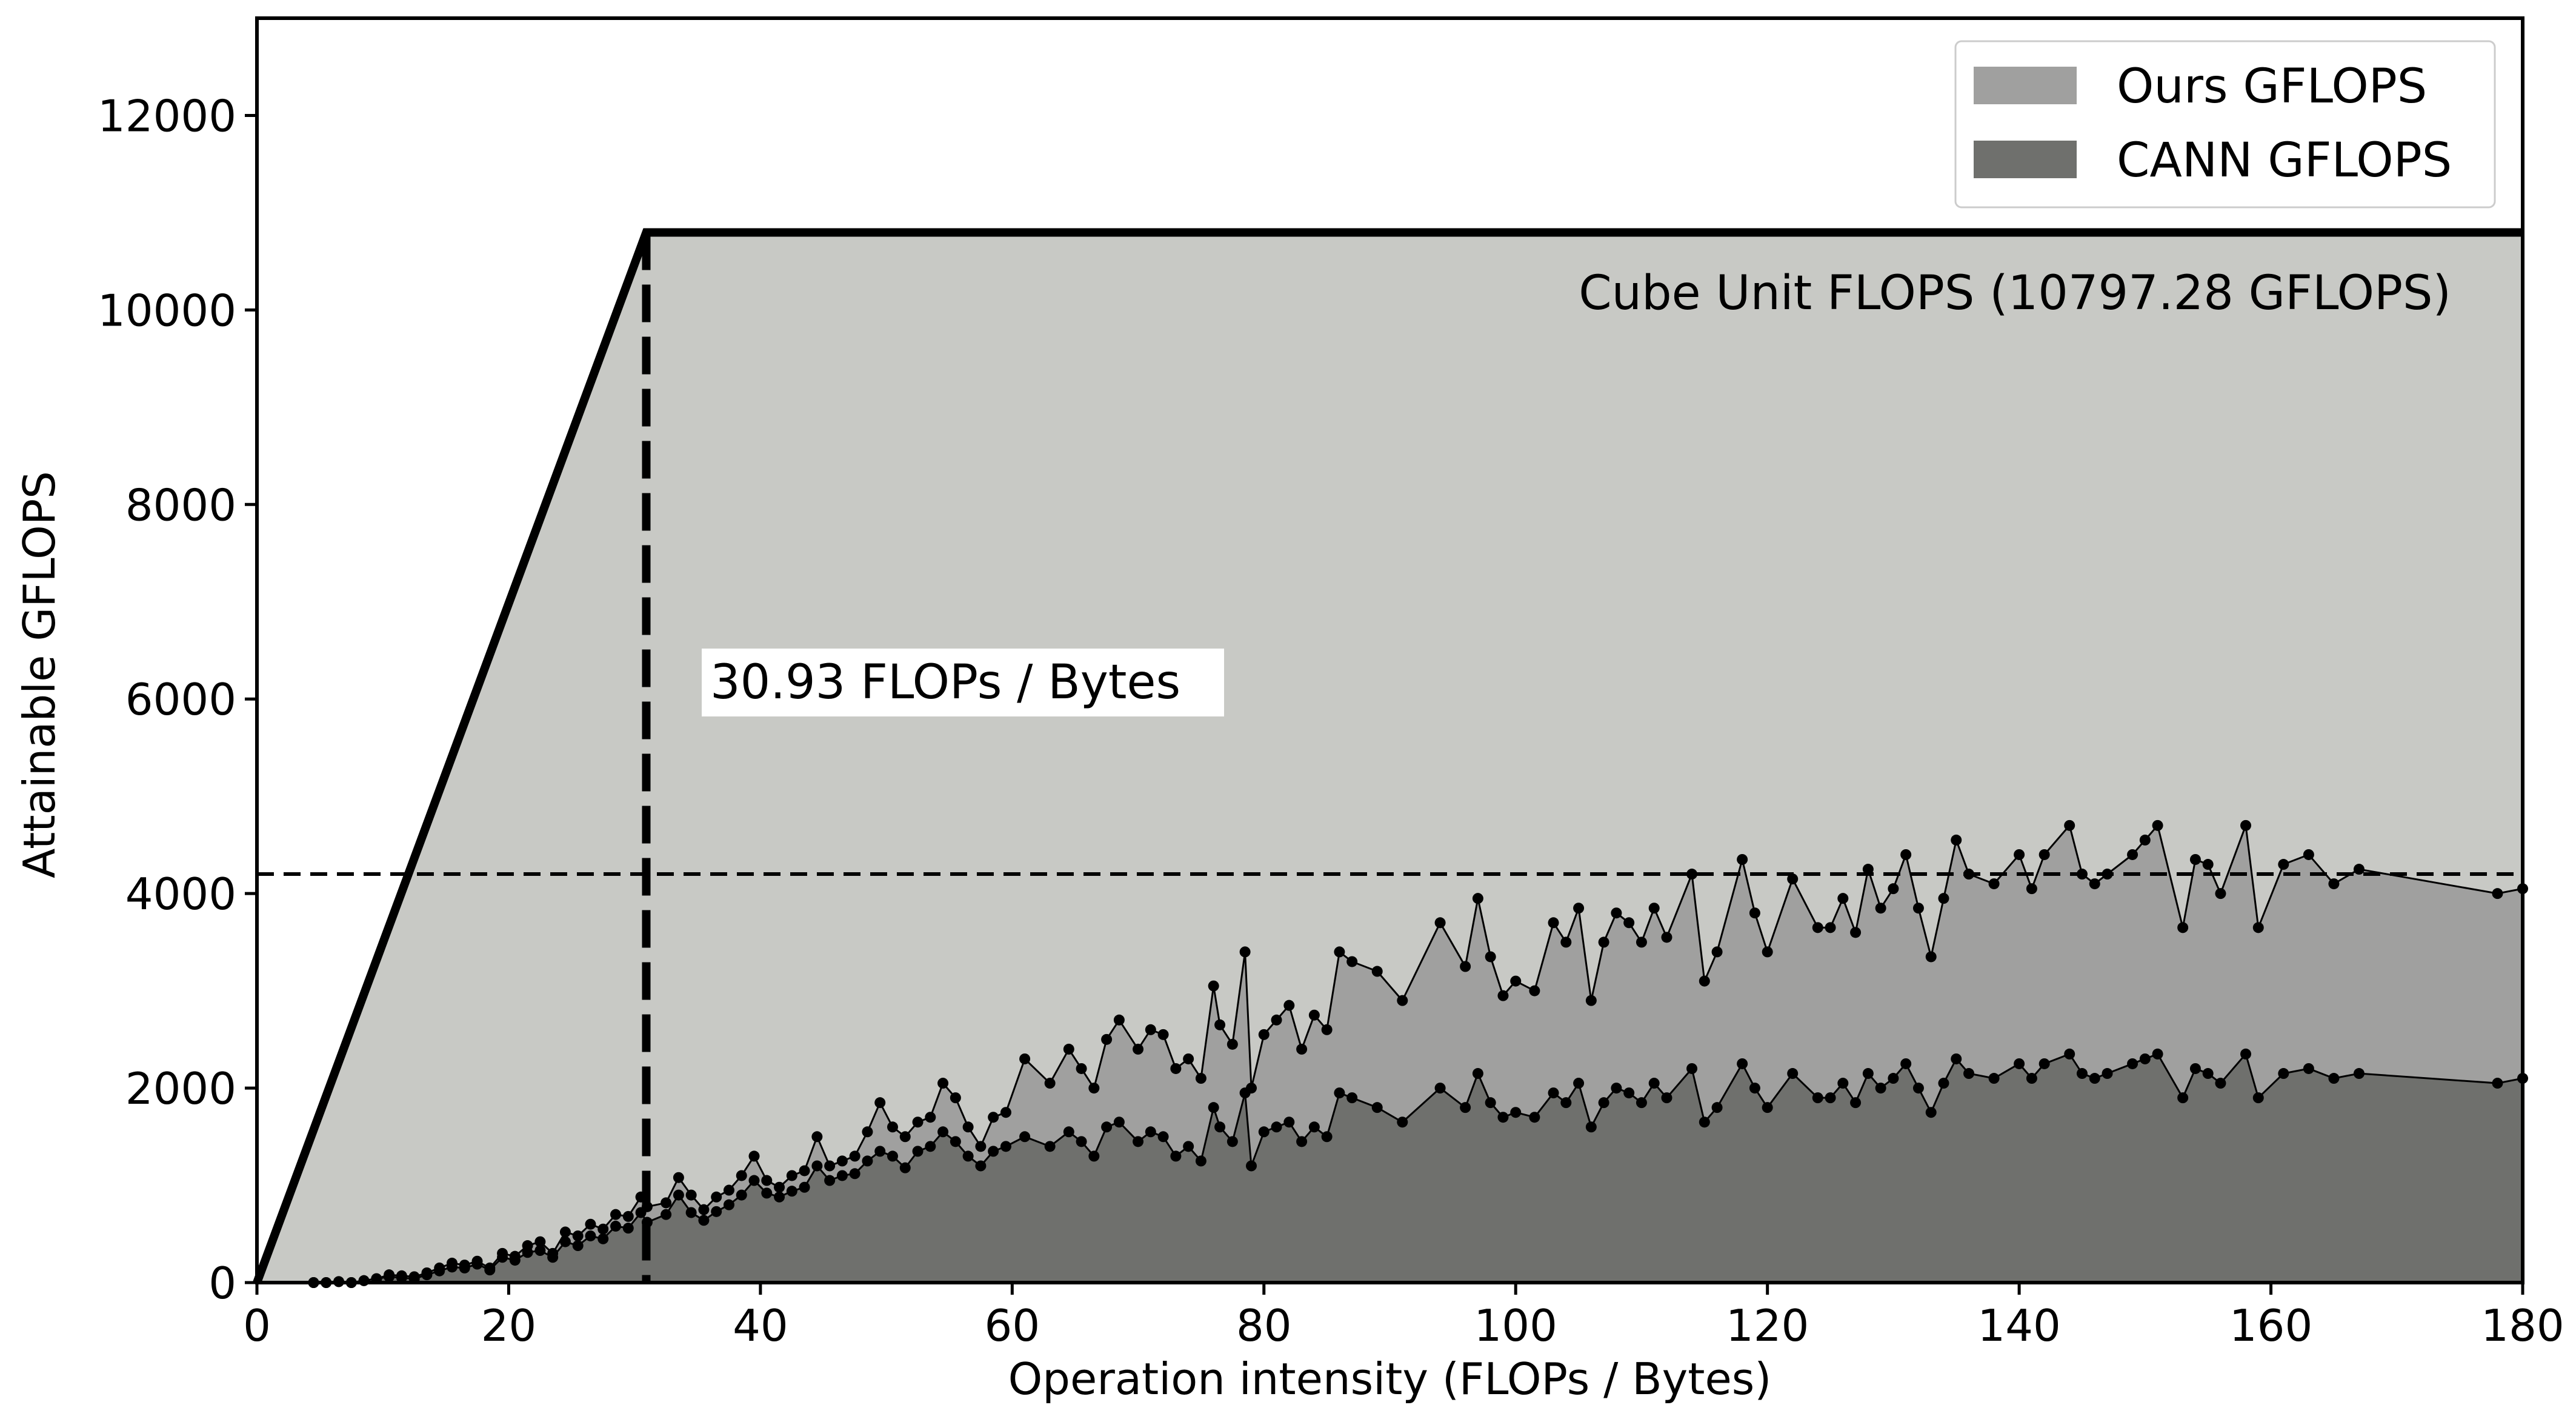 This screenshot has height=1422, width=2576. I want to click on y-tick-label: 10000, so click(167, 310).